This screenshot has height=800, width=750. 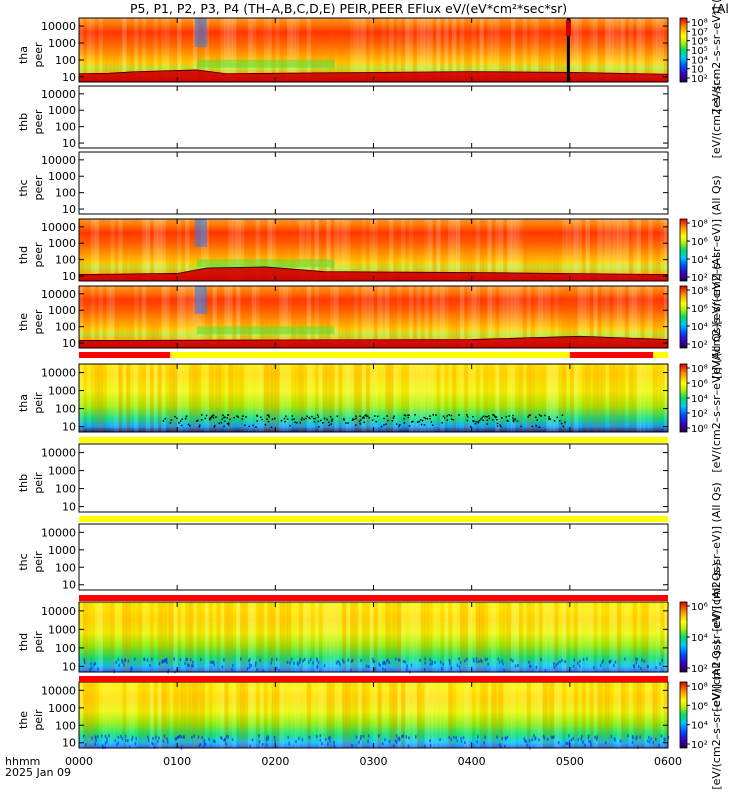 What do you see at coordinates (65, 489) in the screenshot?
I see `y-tick-label: 100` at bounding box center [65, 489].